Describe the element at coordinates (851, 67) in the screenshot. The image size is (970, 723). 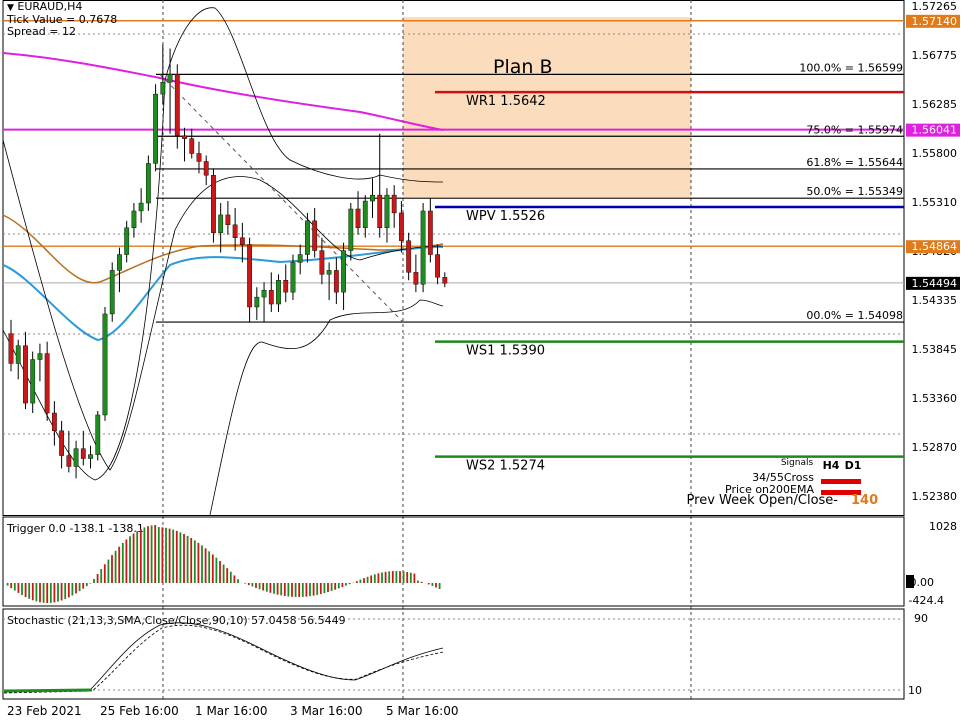
I see `fib-level-label: 100.0% = 1.56599` at that location.